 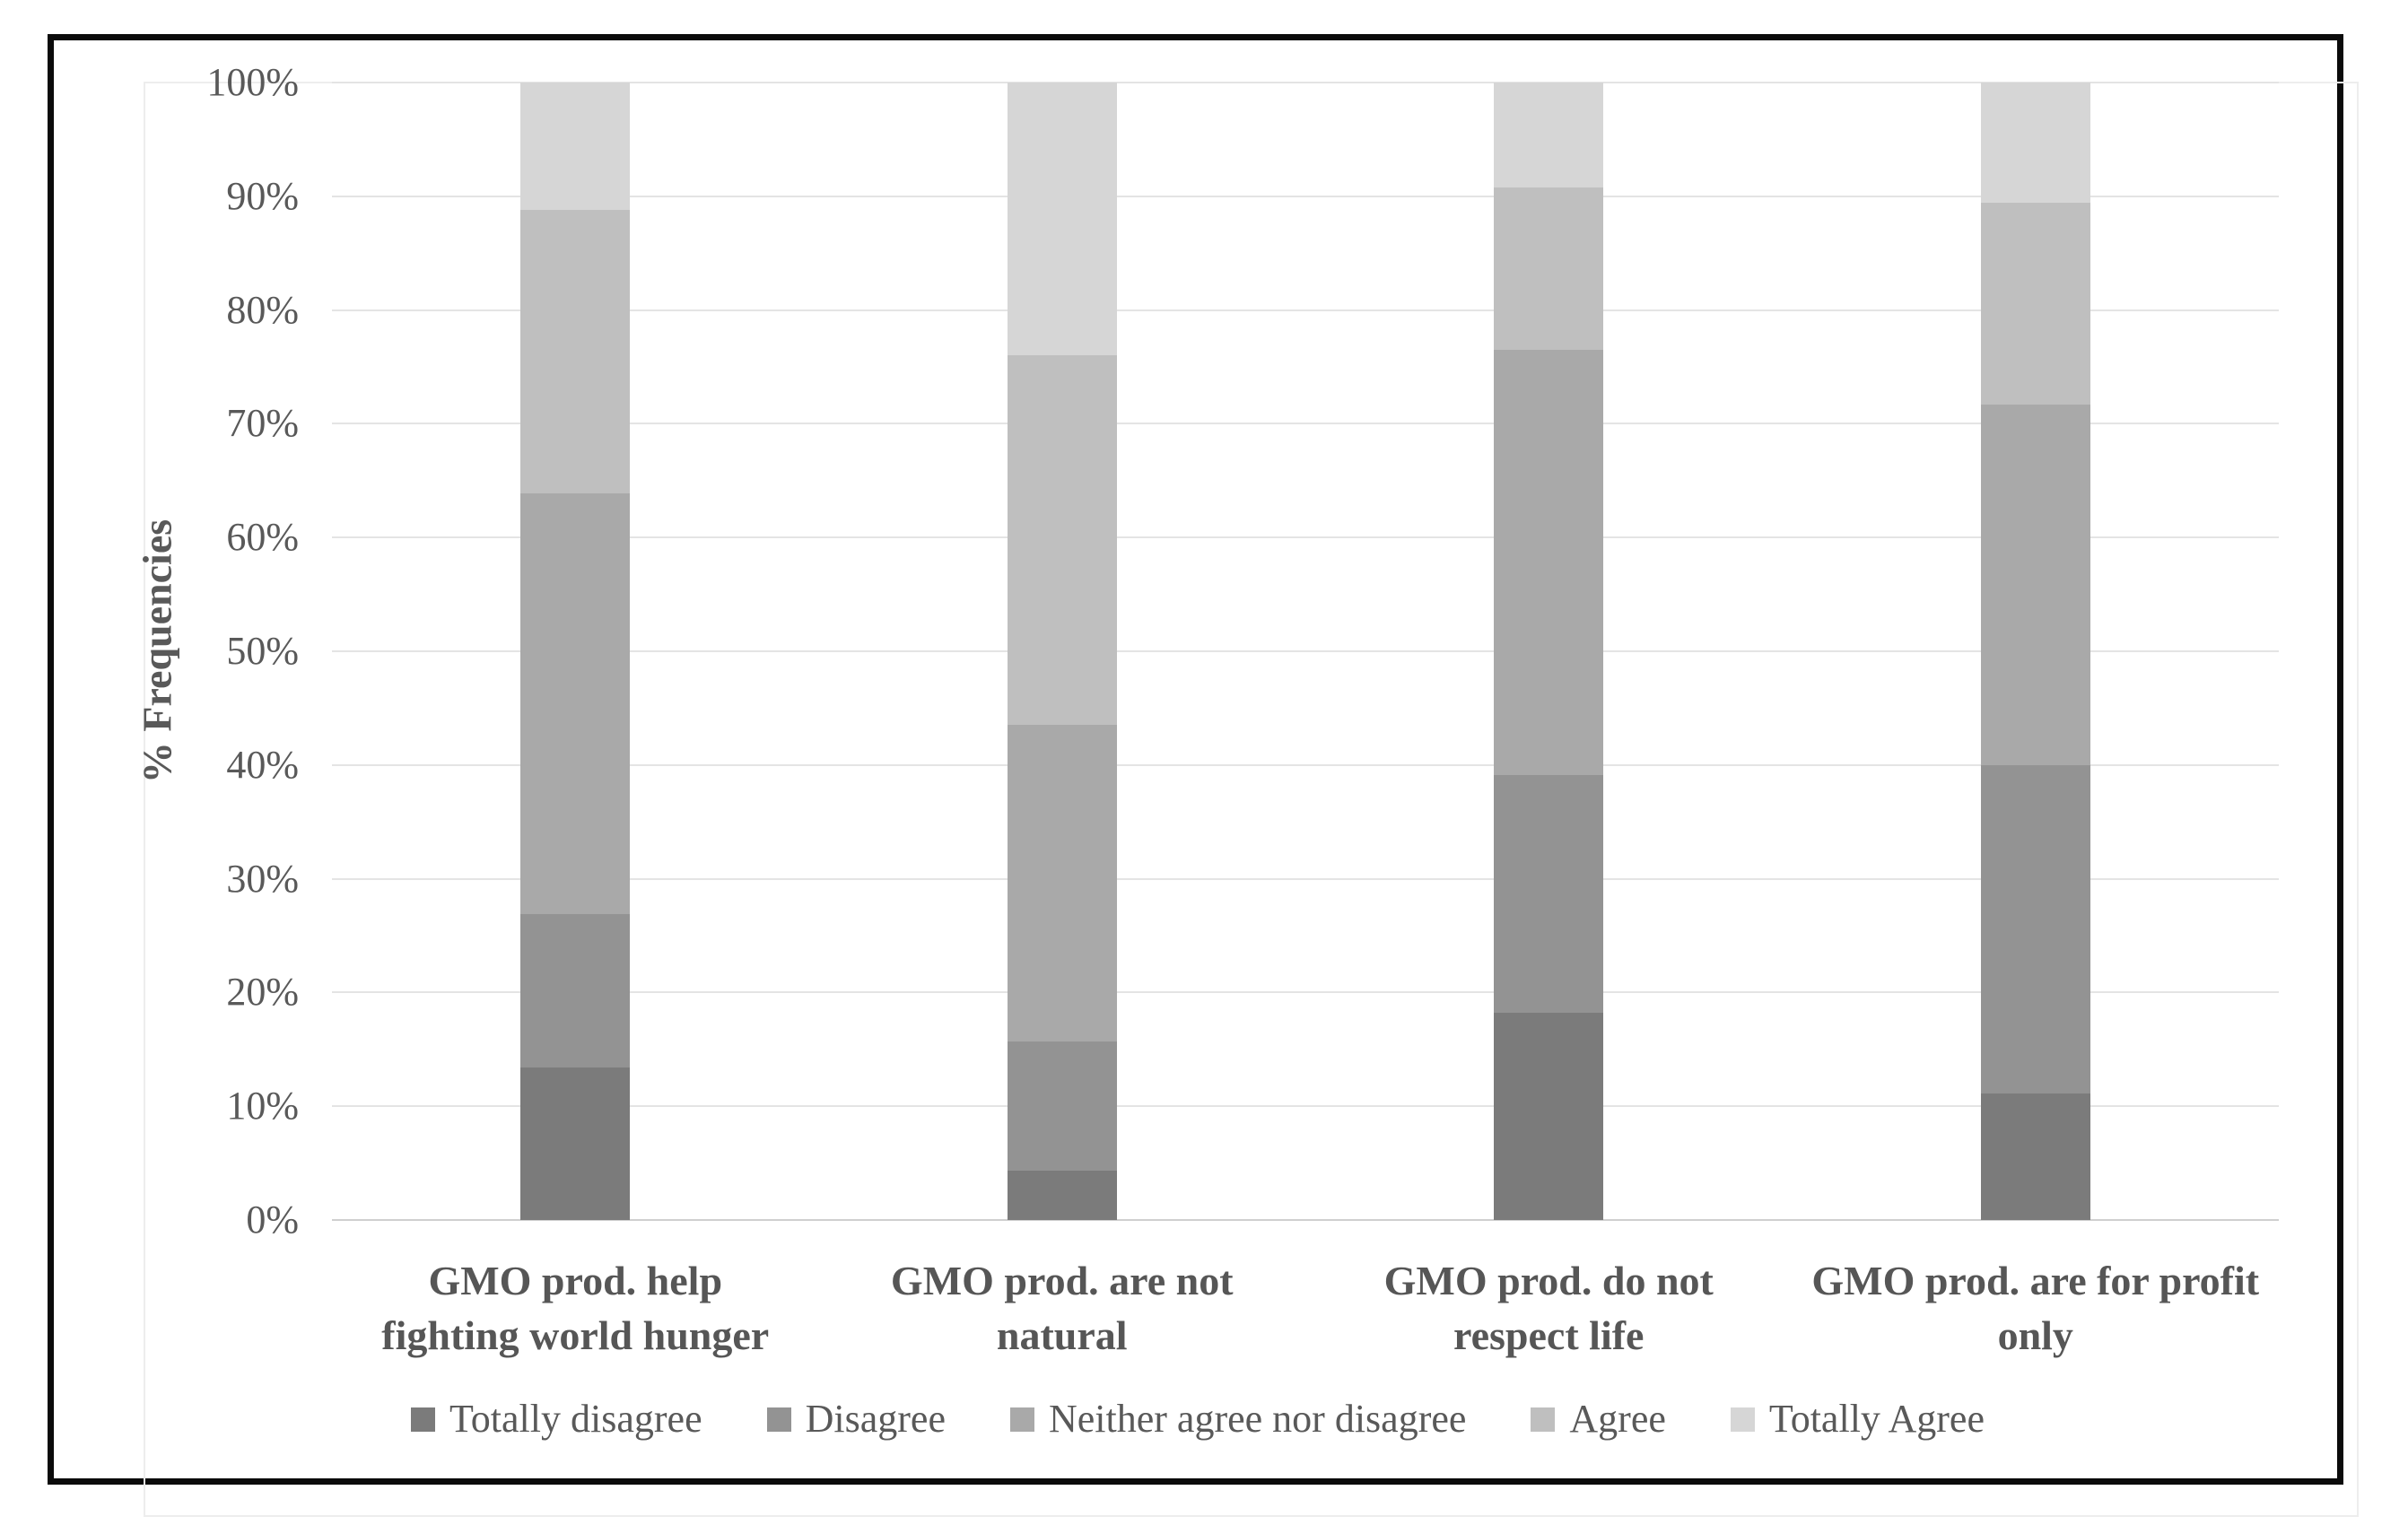 What do you see at coordinates (262, 992) in the screenshot?
I see `y-axis-tick-label: 20%` at bounding box center [262, 992].